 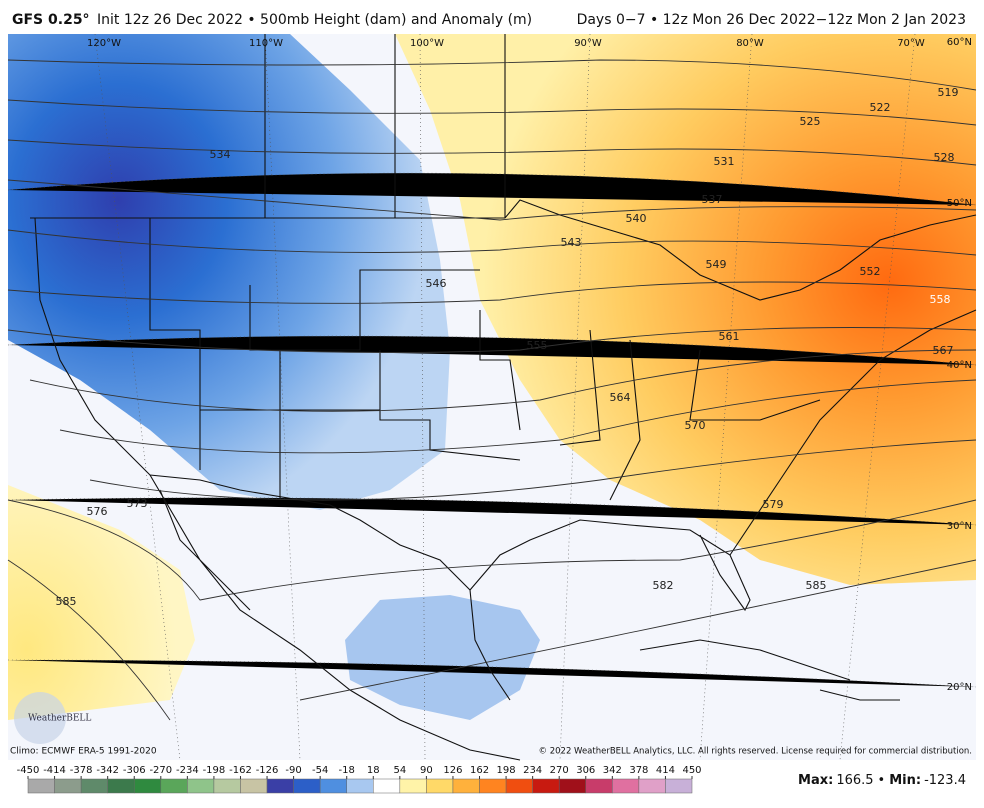 What do you see at coordinates (59, 719) in the screenshot?
I see `logo: WeatherBELL` at bounding box center [59, 719].